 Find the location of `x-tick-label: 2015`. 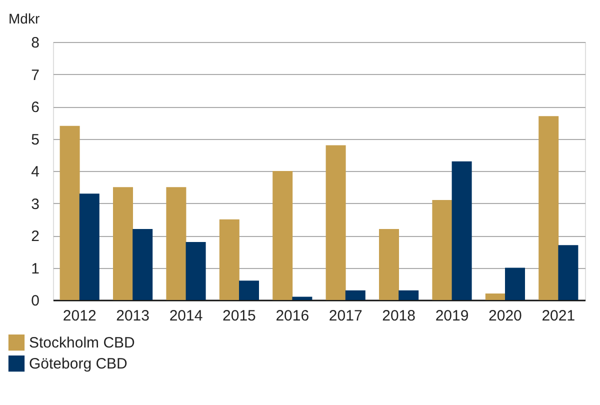

x-tick-label: 2015 is located at coordinates (239, 316).